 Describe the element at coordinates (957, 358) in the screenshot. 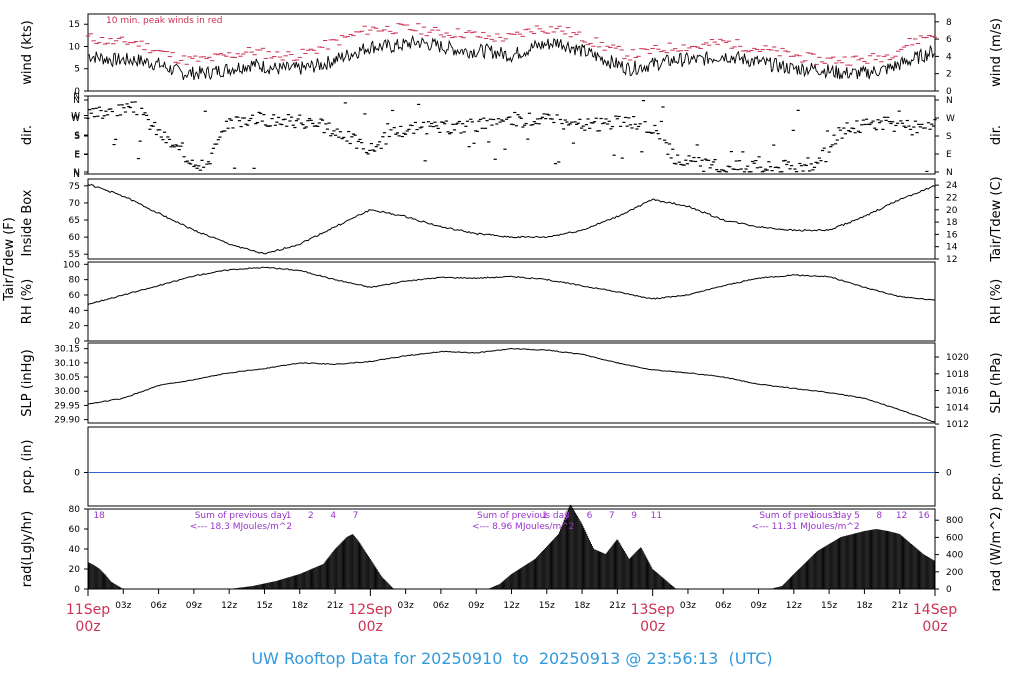

I see `slp-y2tick-label: 1020` at that location.